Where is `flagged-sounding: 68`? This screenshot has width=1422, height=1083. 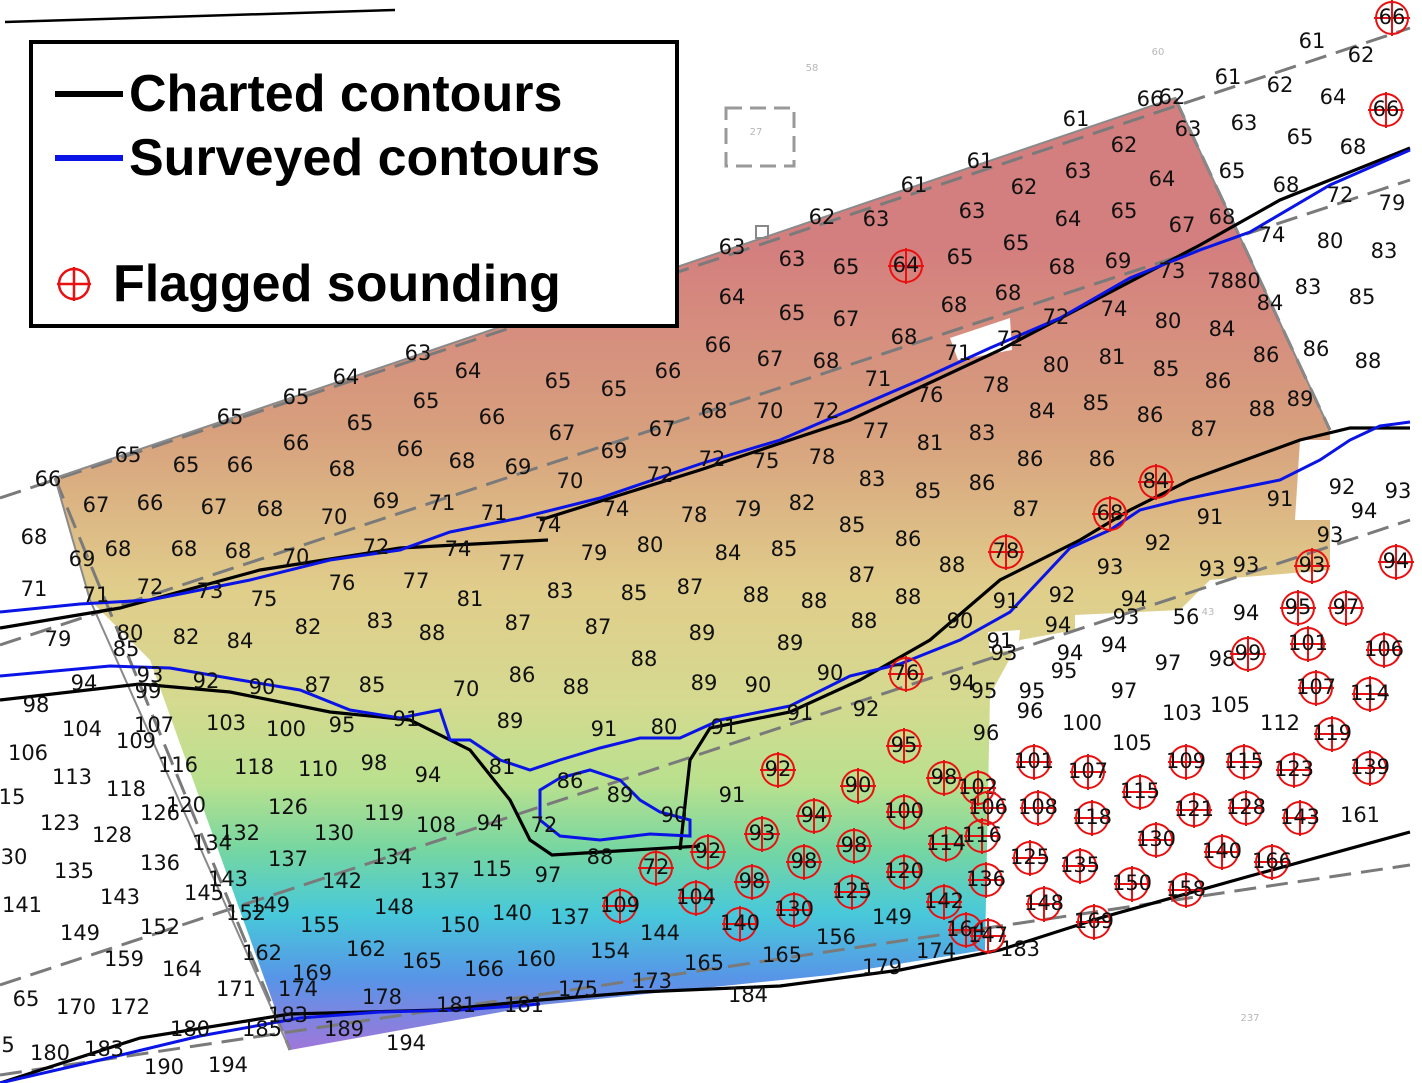 flagged-sounding: 68 is located at coordinates (1110, 514).